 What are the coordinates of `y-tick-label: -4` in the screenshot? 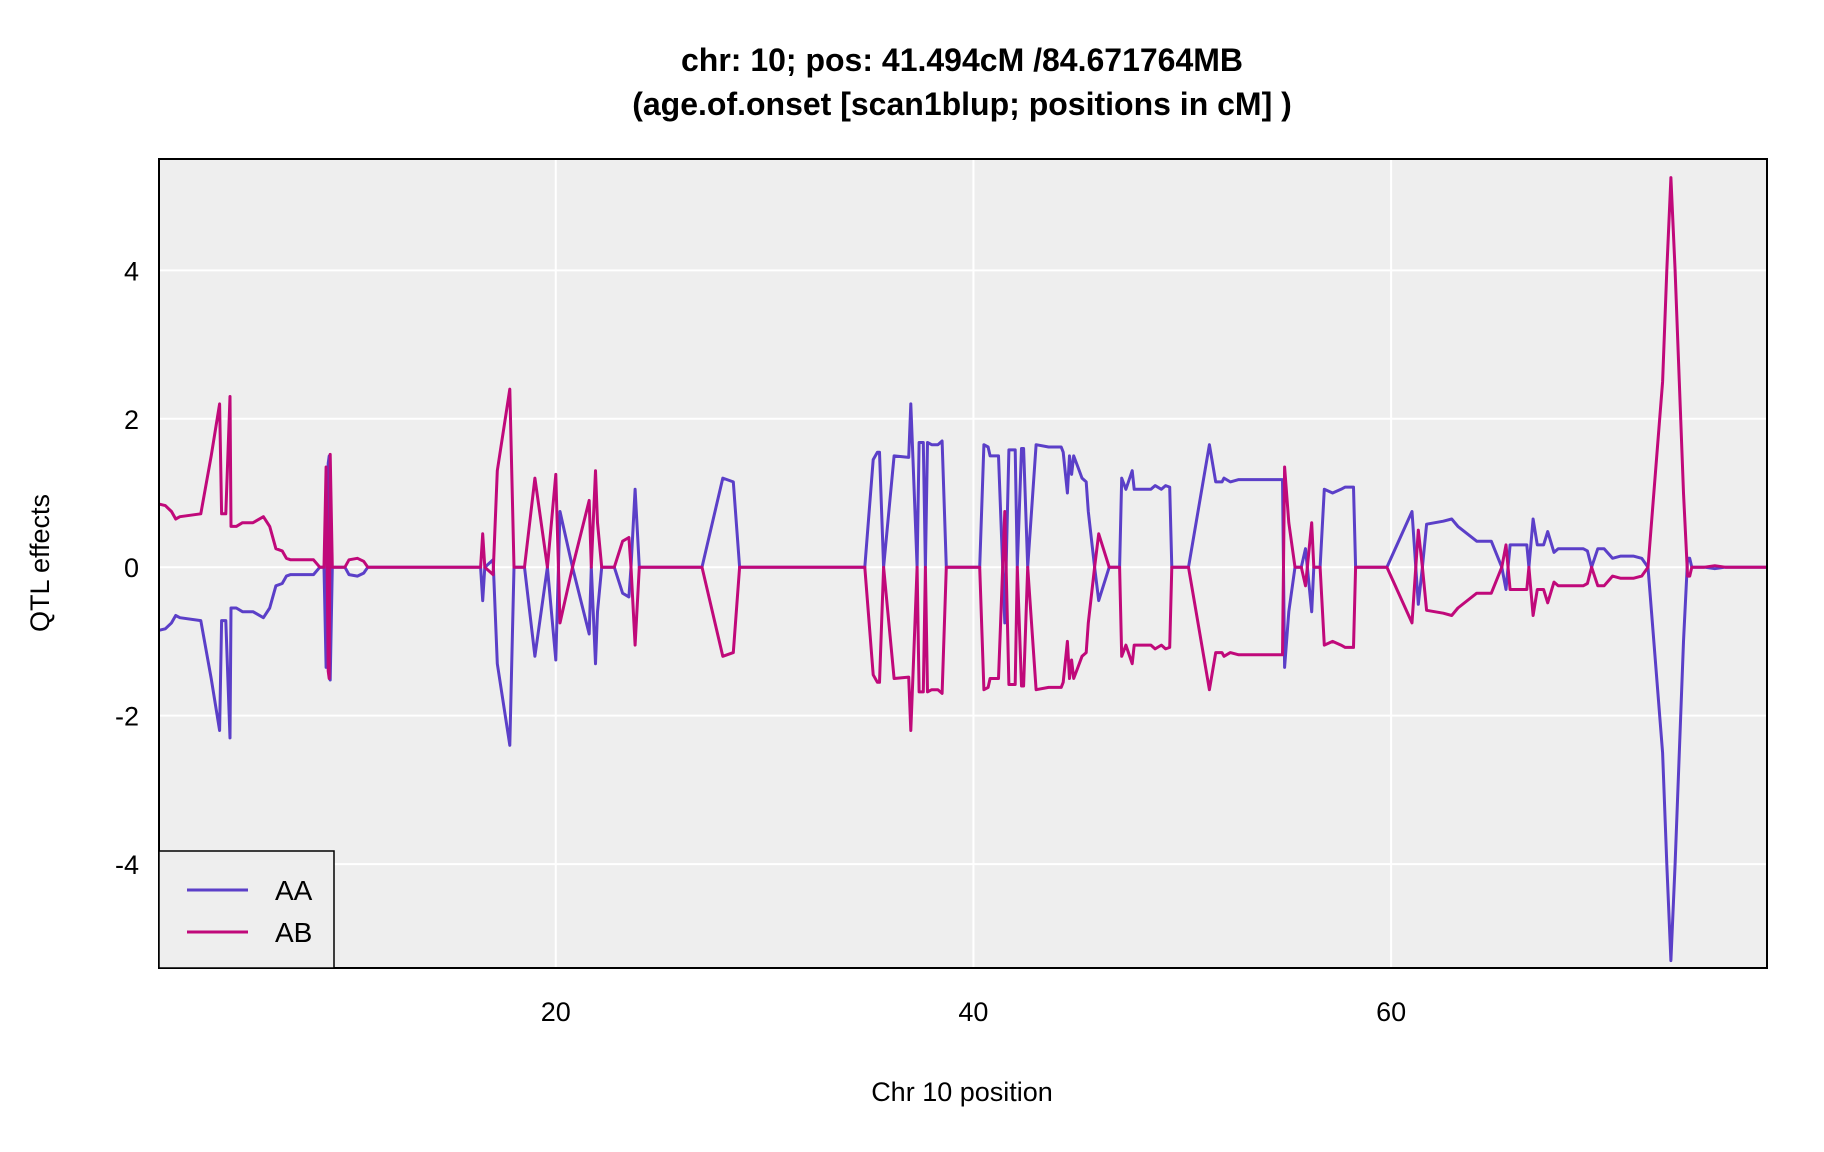 It's located at (127, 865).